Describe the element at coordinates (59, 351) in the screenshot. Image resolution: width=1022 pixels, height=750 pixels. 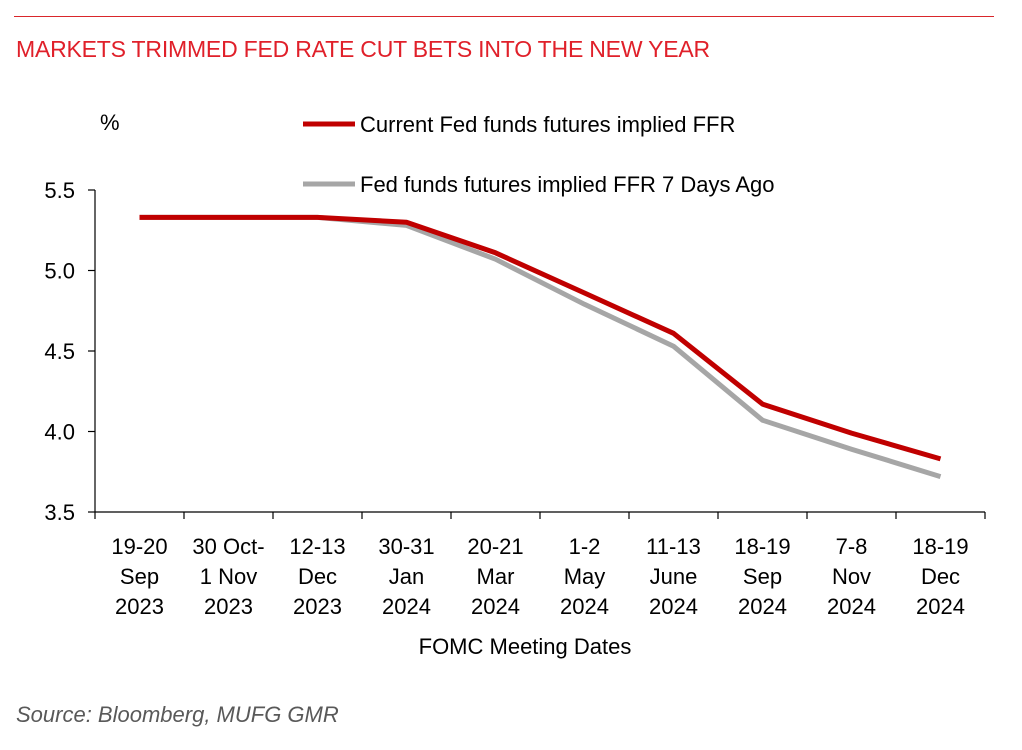
I see `y-tick-label: 4.5` at that location.